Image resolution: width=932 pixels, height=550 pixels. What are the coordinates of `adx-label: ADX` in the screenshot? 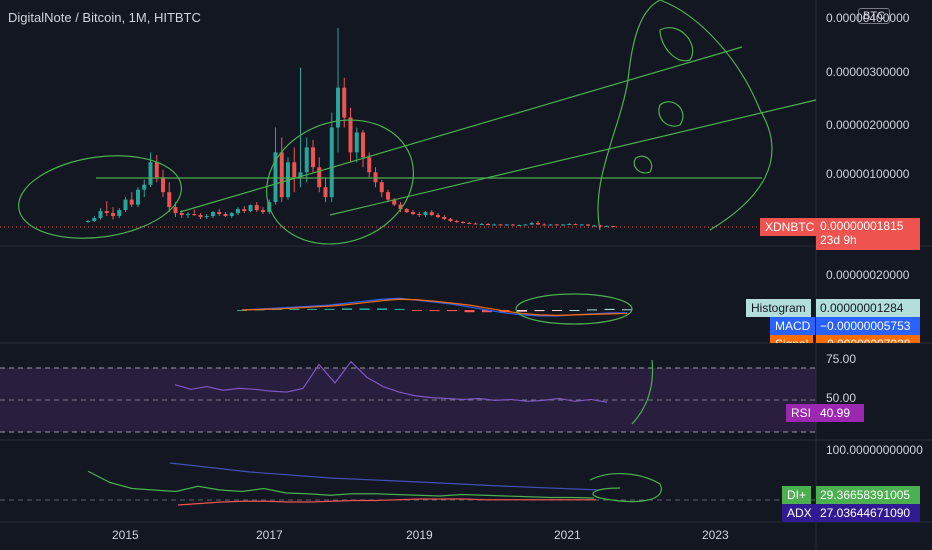 It's located at (799, 513).